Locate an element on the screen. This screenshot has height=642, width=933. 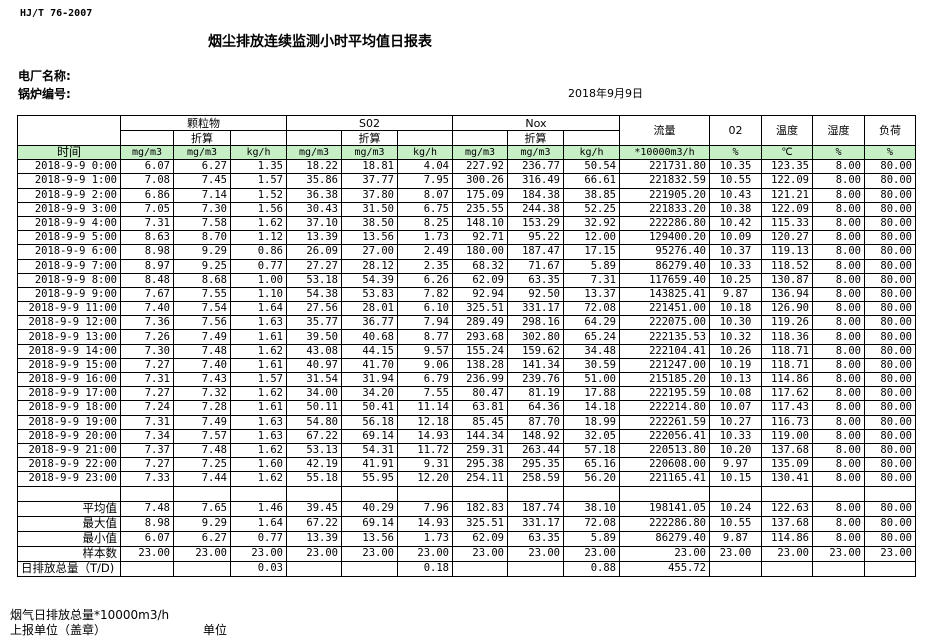
value-cell: 10.19 is located at coordinates (735, 365).